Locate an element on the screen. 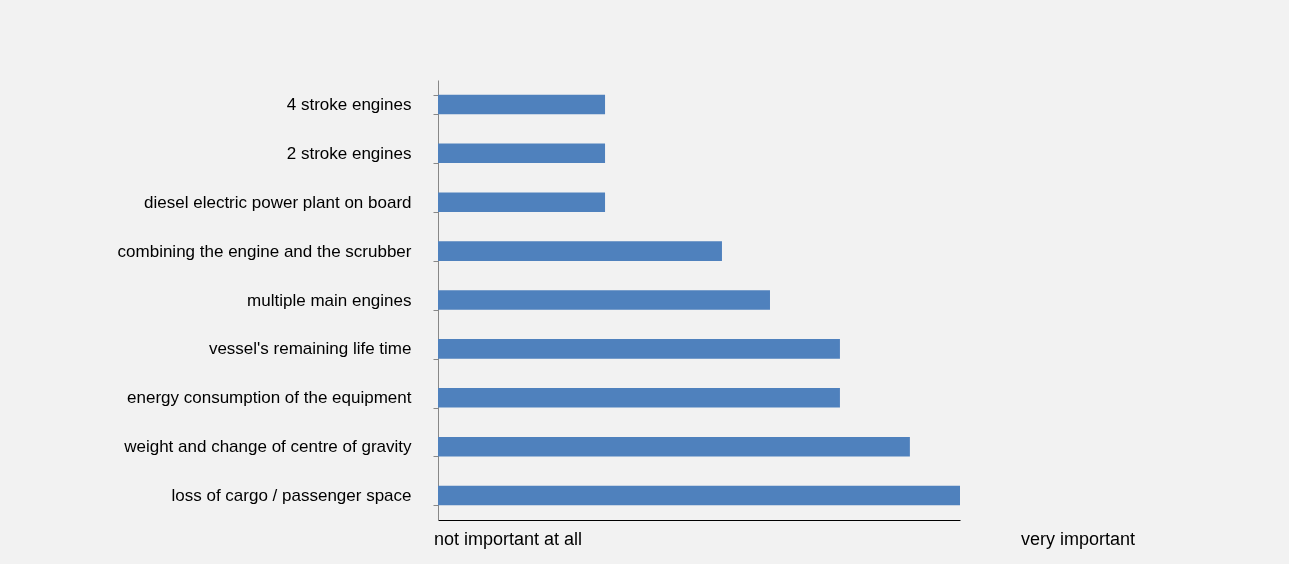 The width and height of the screenshot is (1289, 564). text: not important at all is located at coordinates (508, 539).